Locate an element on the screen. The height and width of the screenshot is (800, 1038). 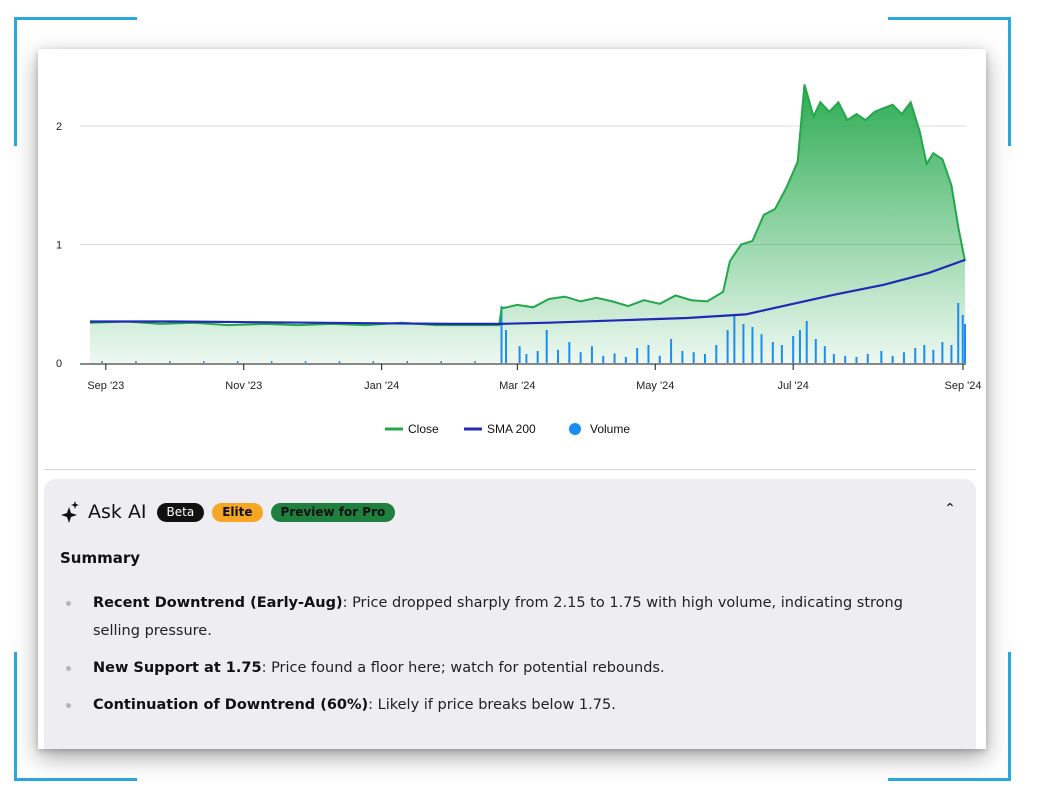
collapse-chevron-icon: ⌃ is located at coordinates (950, 509).